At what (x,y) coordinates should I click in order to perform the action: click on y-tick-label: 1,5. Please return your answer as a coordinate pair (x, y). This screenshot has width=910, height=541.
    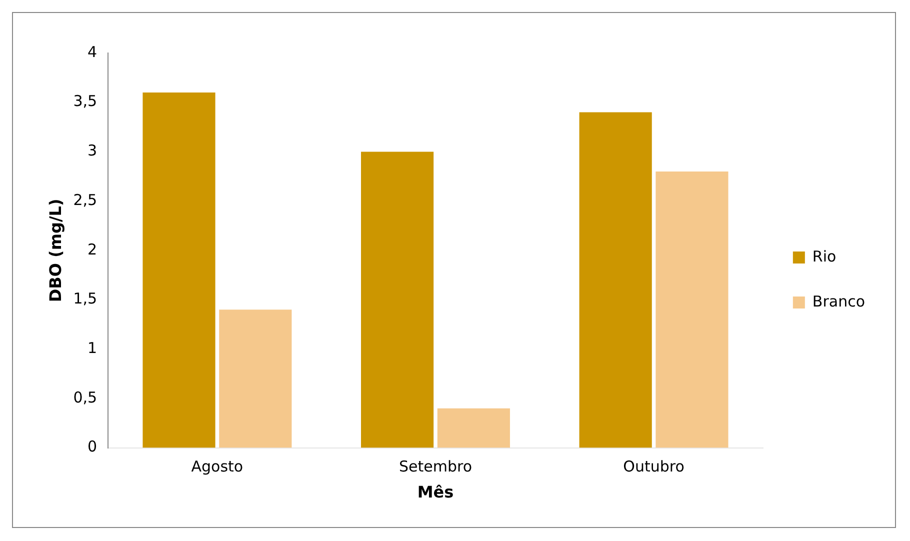
    Looking at the image, I should click on (85, 299).